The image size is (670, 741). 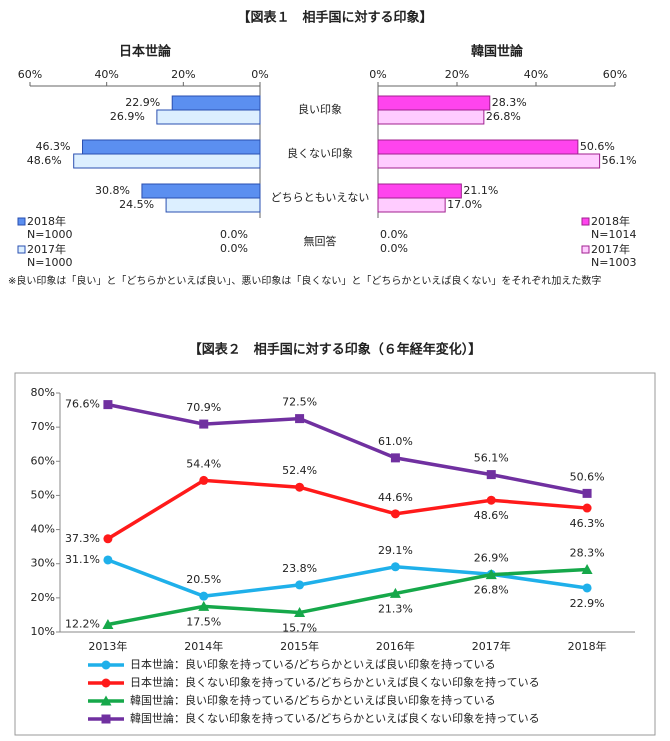 I want to click on value-label: 61.0%, so click(x=395, y=441).